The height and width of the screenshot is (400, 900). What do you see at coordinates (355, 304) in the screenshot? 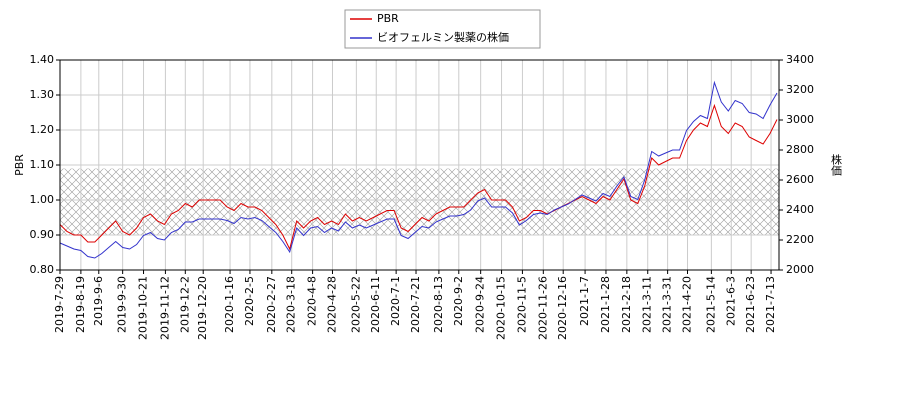
I see `x-tick-label: 2020-5-22` at bounding box center [355, 304].